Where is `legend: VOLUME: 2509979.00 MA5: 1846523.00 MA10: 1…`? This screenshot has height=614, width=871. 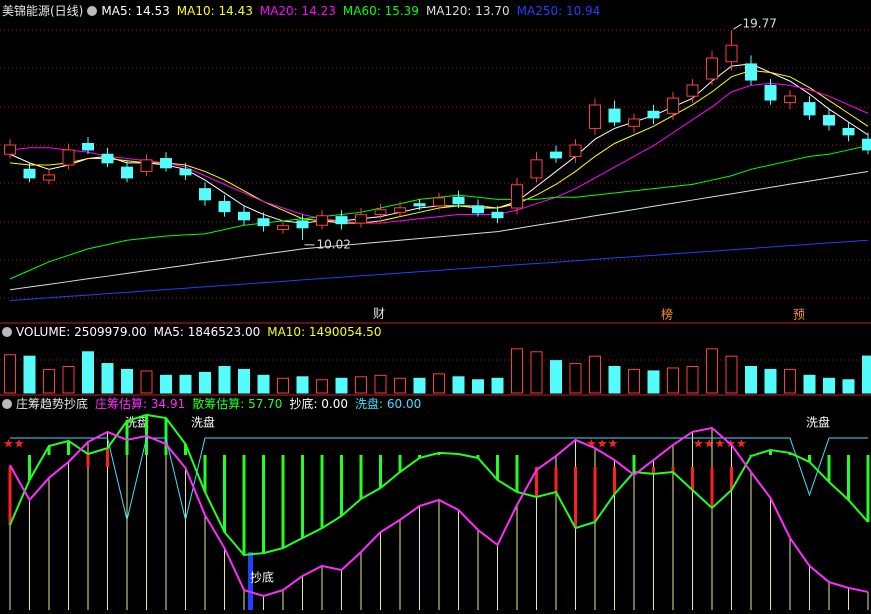
legend: VOLUME: 2509979.00 MA5: 1846523.00 MA10: 1… is located at coordinates (202, 332).